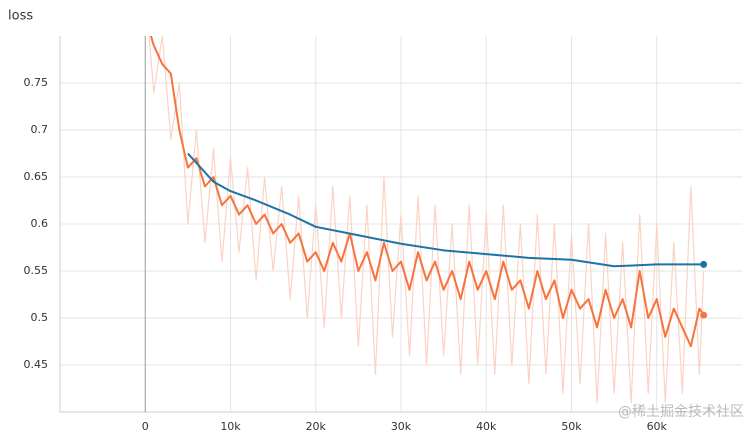 The height and width of the screenshot is (441, 752). Describe the element at coordinates (36, 270) in the screenshot. I see `y-tick-label: 0.55` at that location.